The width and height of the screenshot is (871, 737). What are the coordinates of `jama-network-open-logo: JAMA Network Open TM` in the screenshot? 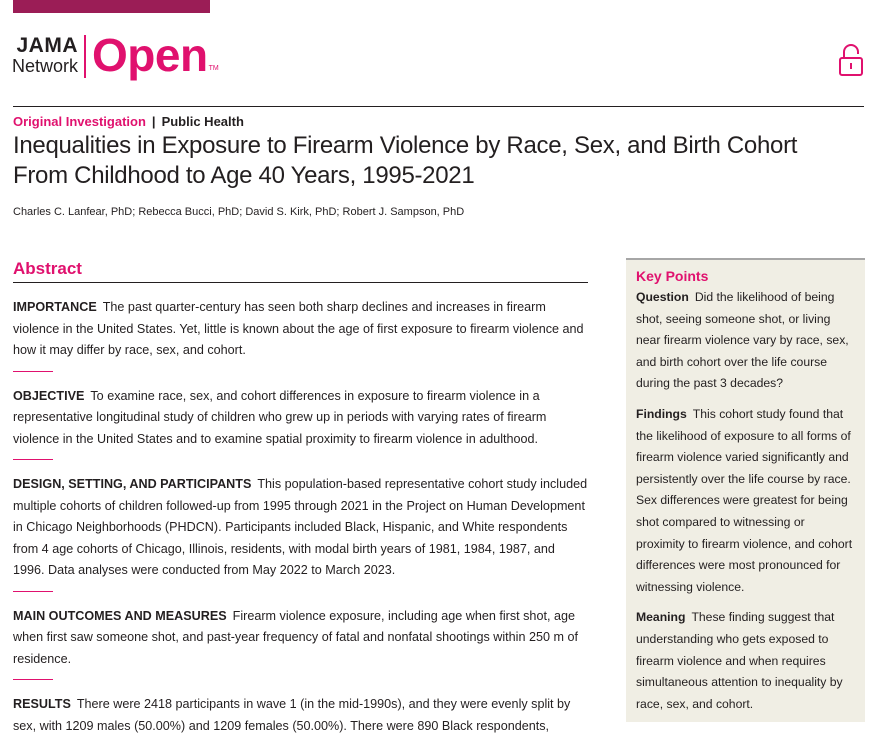 It's located at (115, 55).